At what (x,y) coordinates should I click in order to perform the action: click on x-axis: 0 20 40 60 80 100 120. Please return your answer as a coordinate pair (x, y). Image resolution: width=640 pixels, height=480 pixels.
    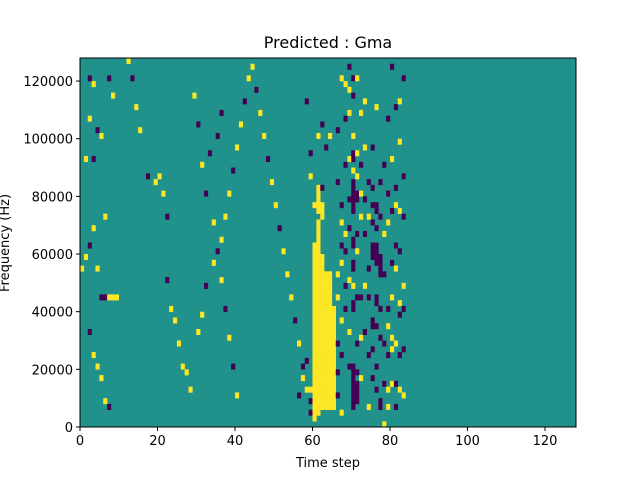
    Looking at the image, I should click on (316, 438).